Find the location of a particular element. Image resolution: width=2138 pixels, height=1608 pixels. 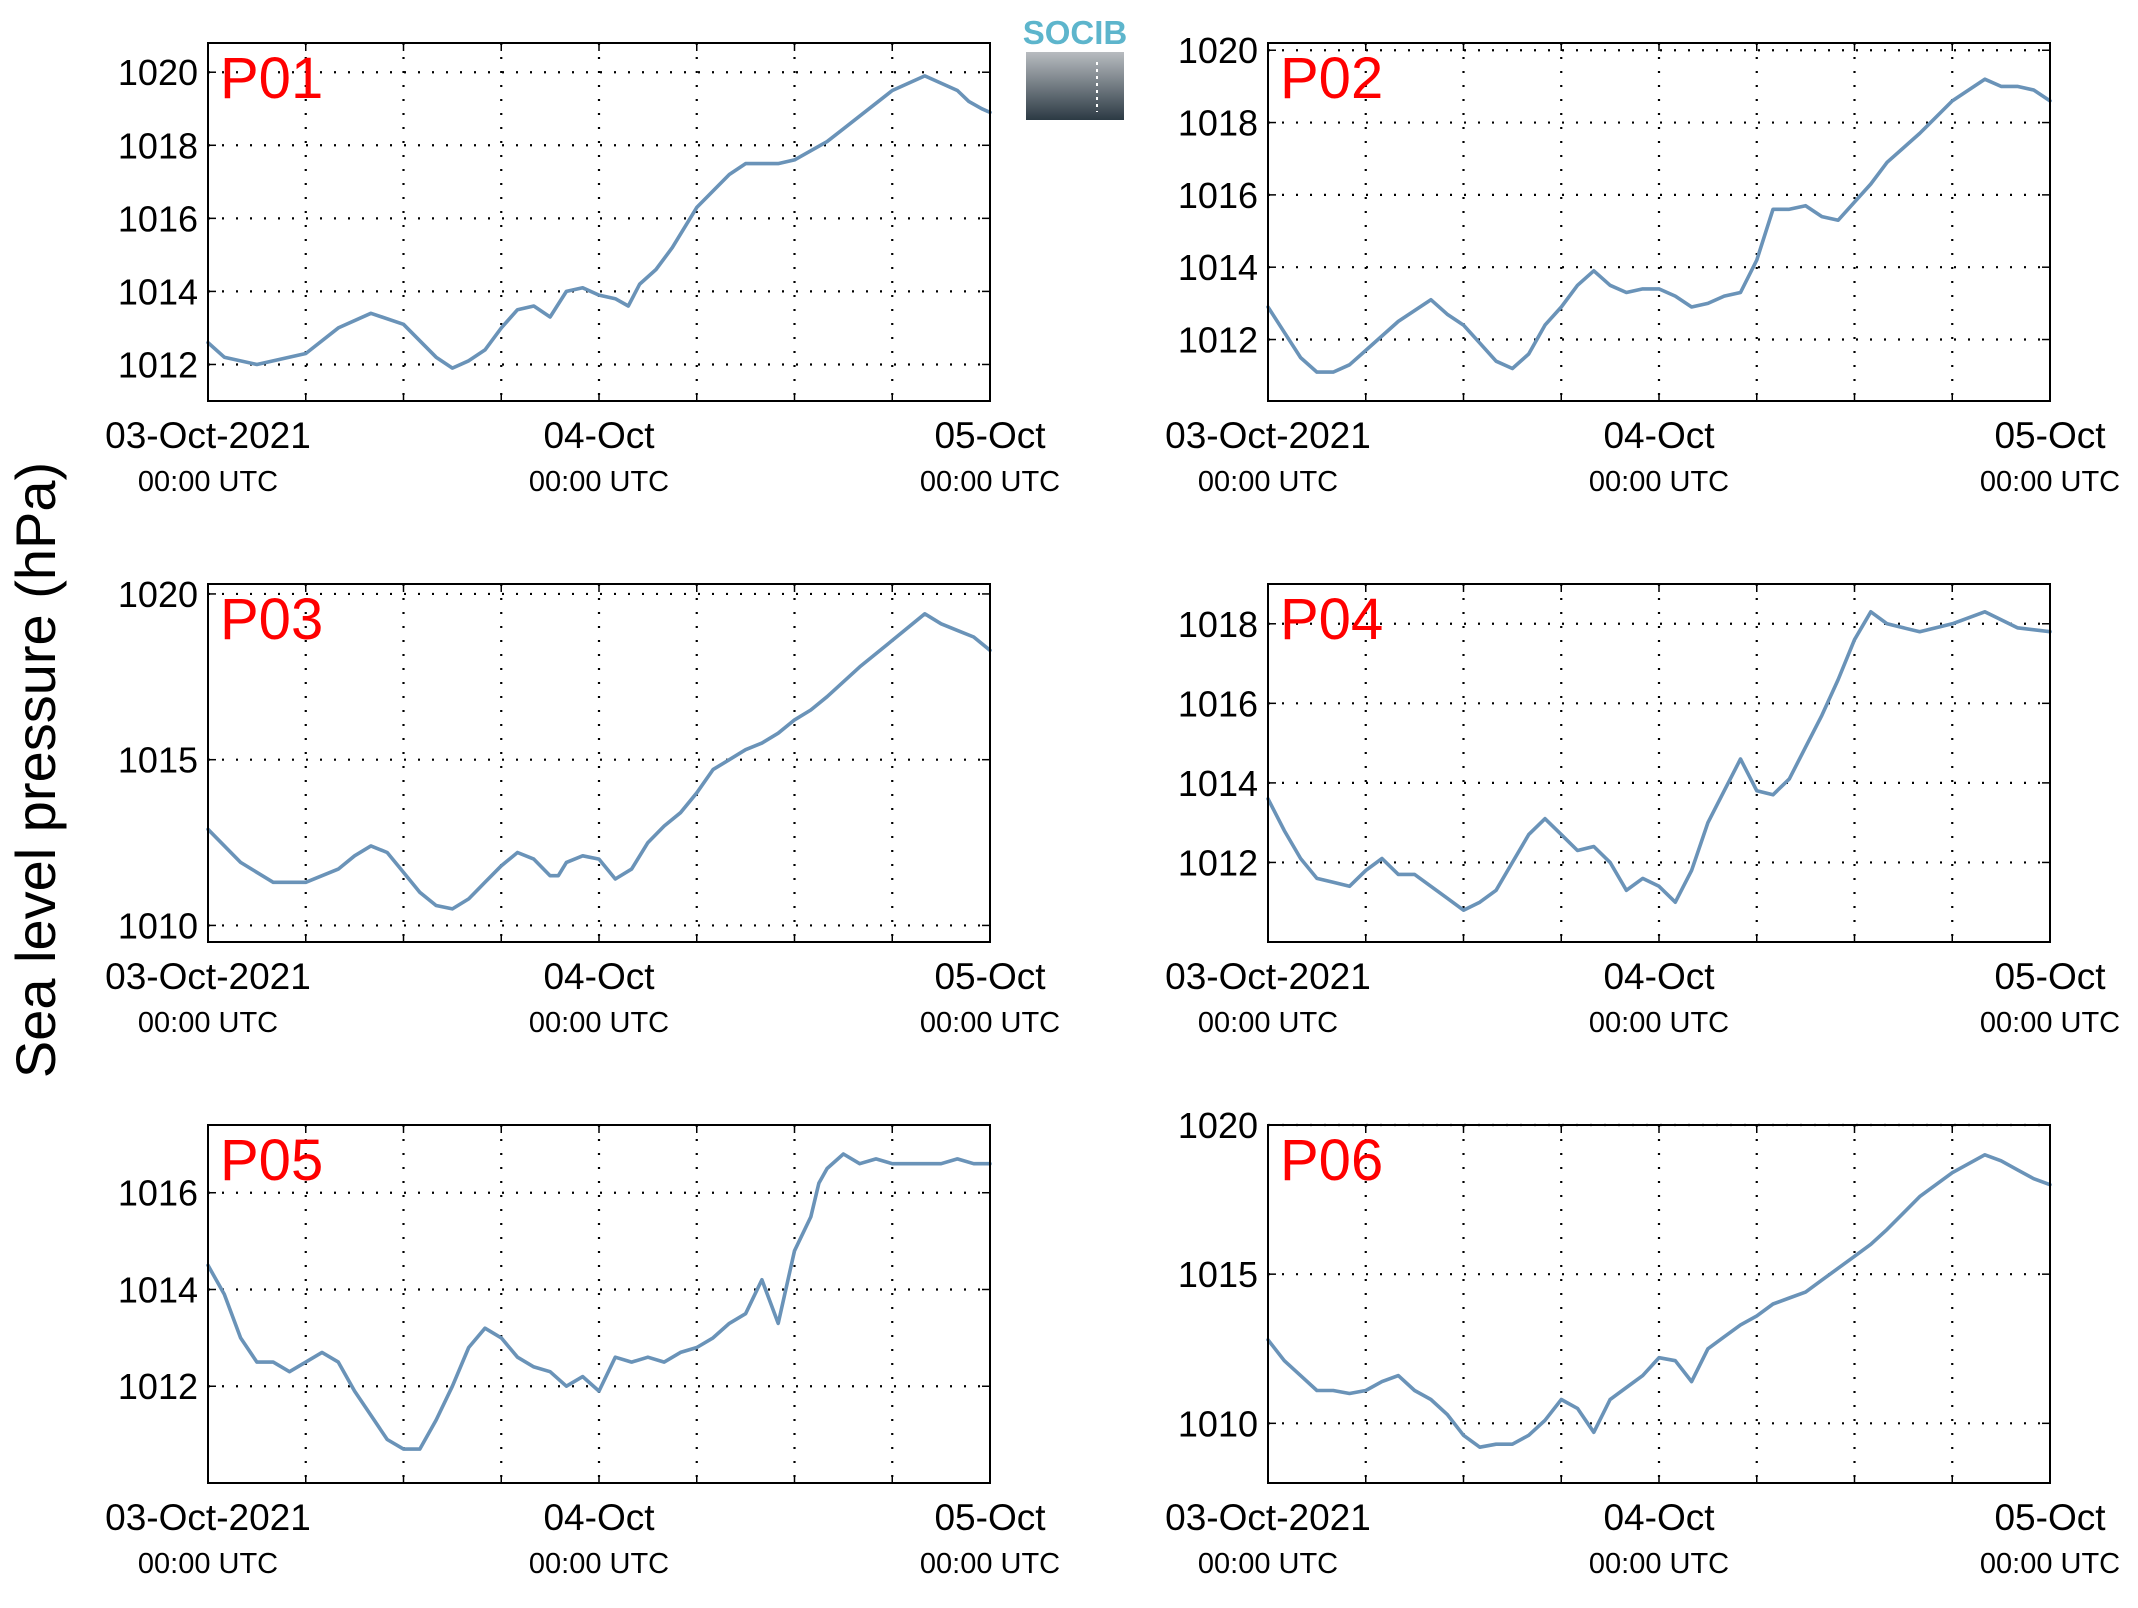

series-line-p02 is located at coordinates (1659, 225).